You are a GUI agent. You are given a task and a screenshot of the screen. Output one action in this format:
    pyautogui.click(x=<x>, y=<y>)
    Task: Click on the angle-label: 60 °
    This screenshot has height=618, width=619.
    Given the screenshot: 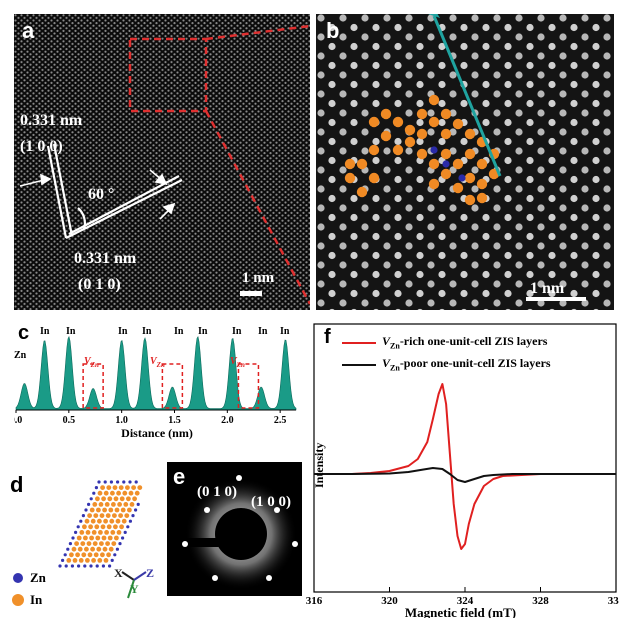 What is the action you would take?
    pyautogui.click(x=101, y=194)
    